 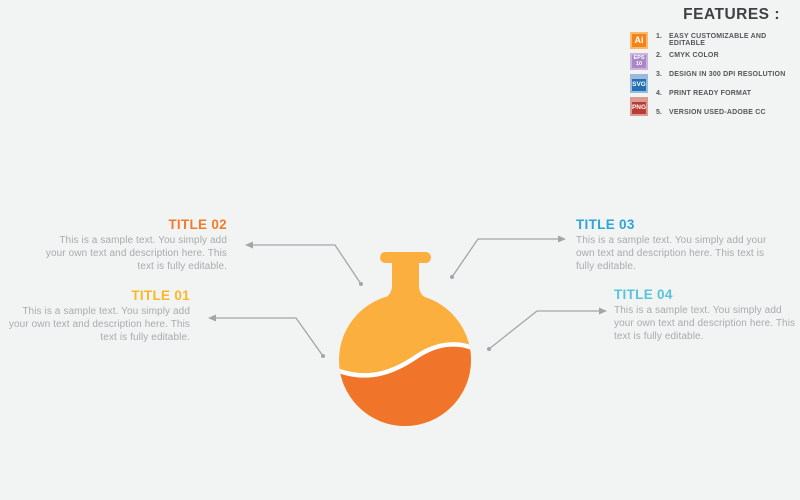 I want to click on png-format-icon: PNG, so click(x=639, y=106).